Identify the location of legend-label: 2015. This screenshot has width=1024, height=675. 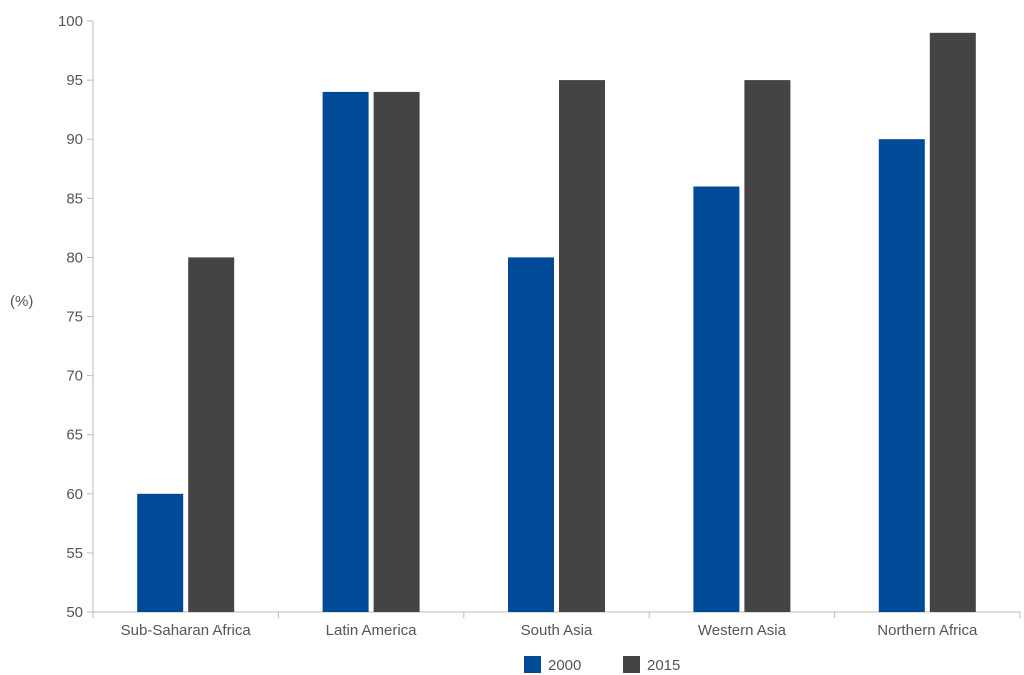
(663, 665).